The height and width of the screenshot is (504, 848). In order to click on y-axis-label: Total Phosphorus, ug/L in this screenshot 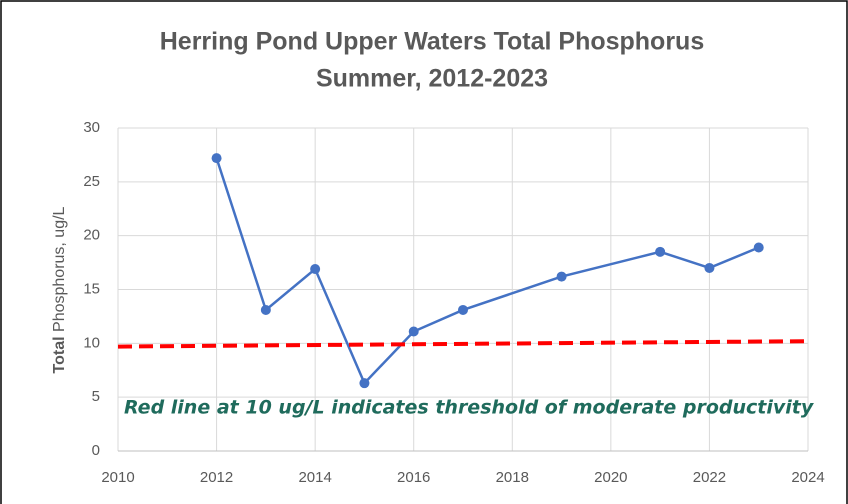, I will do `click(59, 289)`.